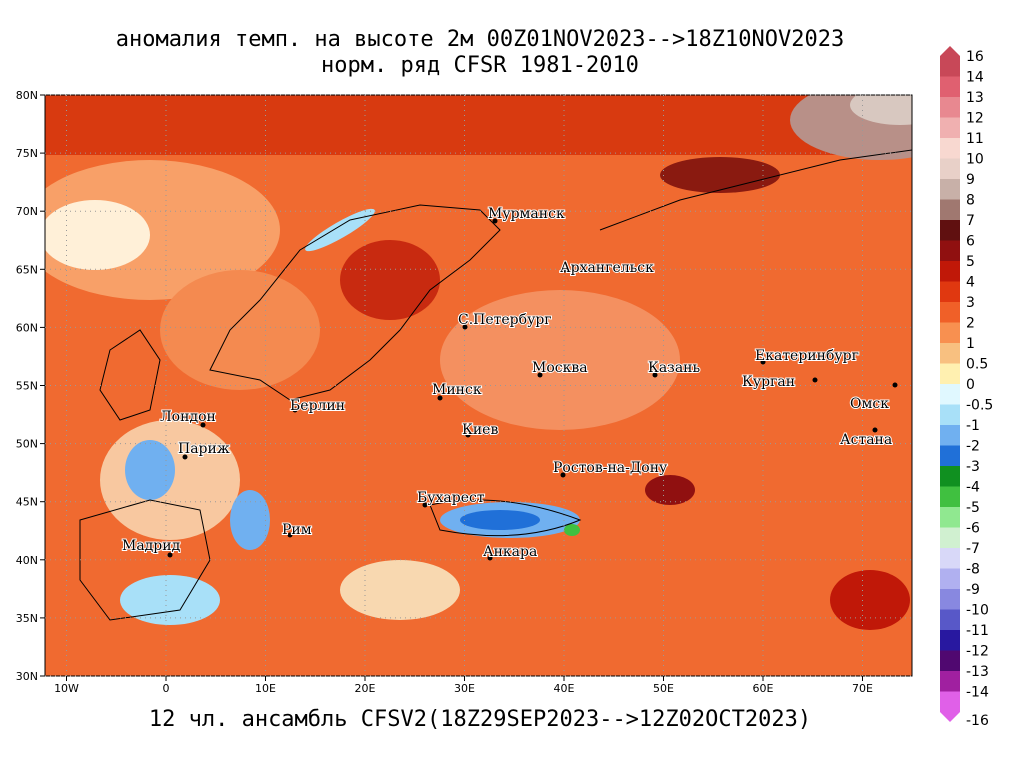 This screenshot has height=768, width=1024. Describe the element at coordinates (66, 688) in the screenshot. I see `lon-tick-label: 10W` at that location.